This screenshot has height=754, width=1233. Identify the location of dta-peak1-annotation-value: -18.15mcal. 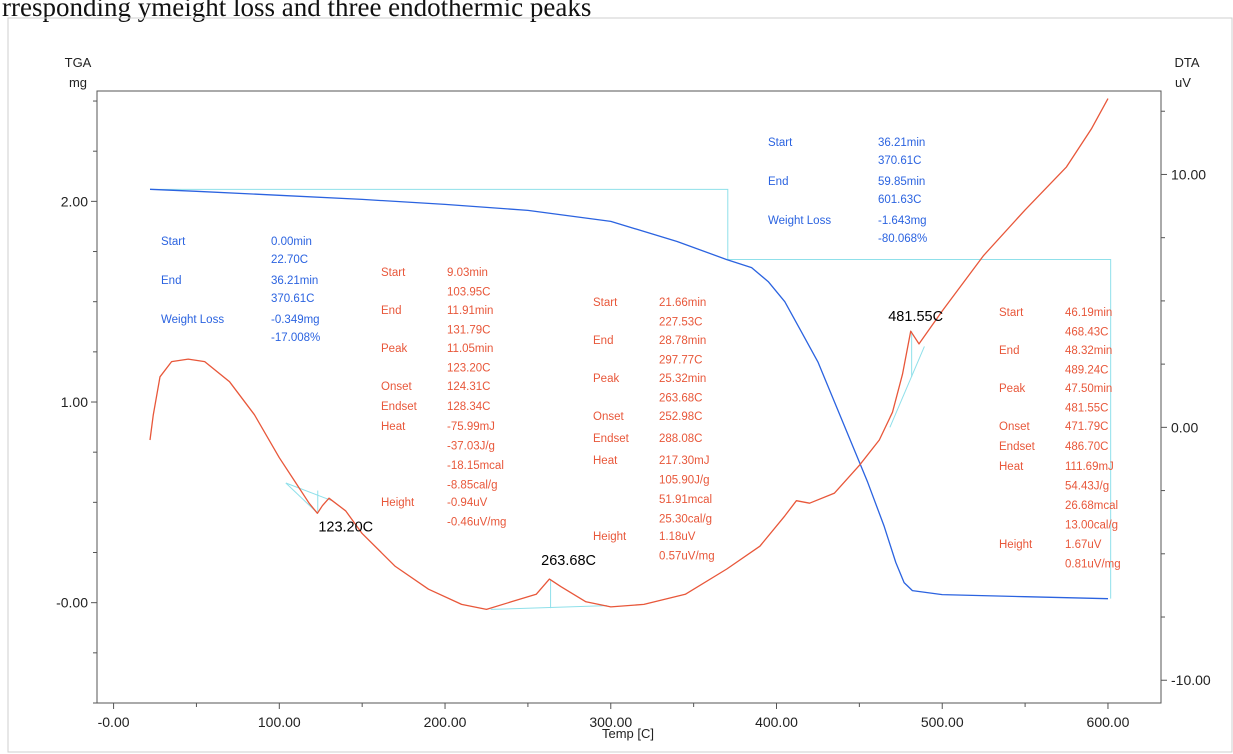
(475, 466).